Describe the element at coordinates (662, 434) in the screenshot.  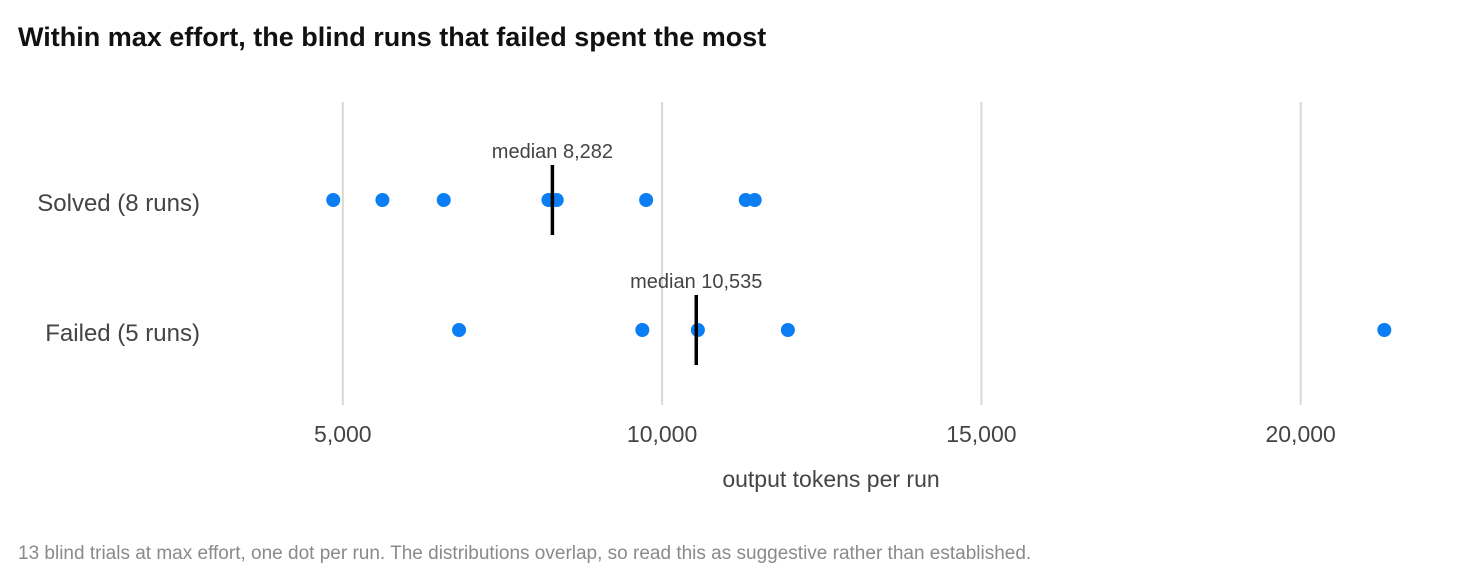
I see `x-tick-label: 10,000` at that location.